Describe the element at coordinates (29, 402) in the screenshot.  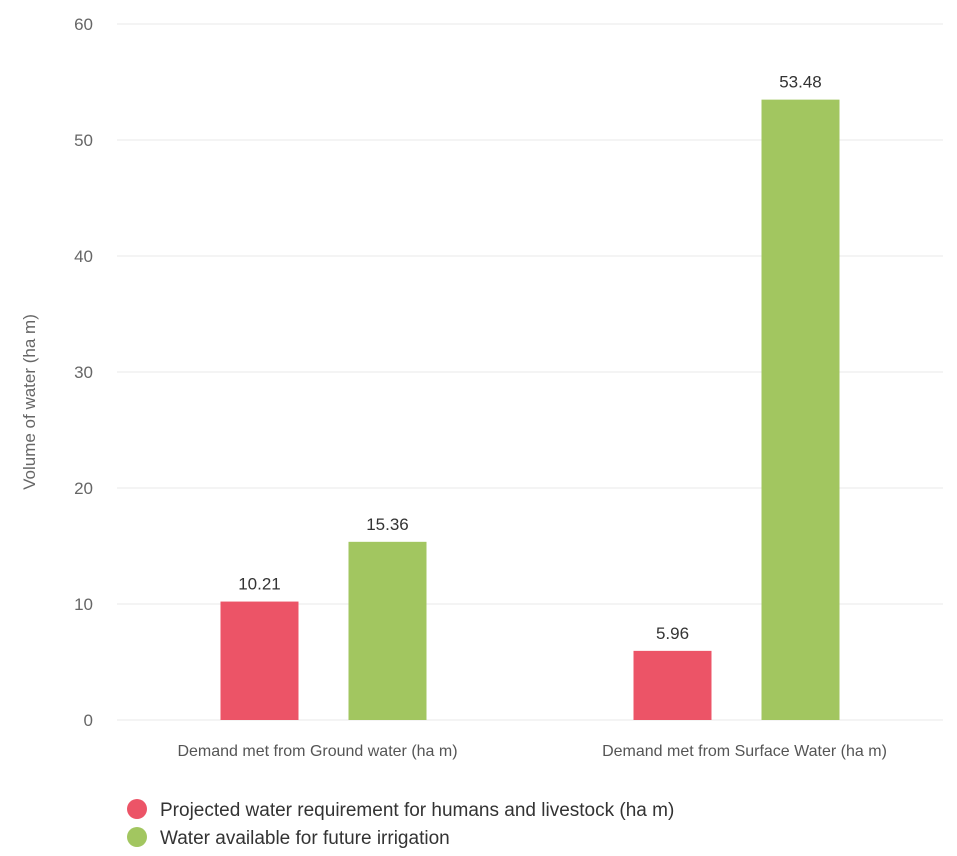
I see `y-axis-title: Volume of water (ha m)` at that location.